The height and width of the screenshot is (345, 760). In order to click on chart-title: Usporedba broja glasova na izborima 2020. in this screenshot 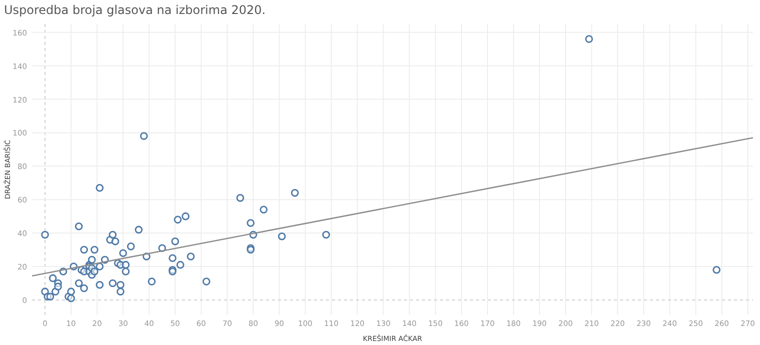, I will do `click(135, 10)`.